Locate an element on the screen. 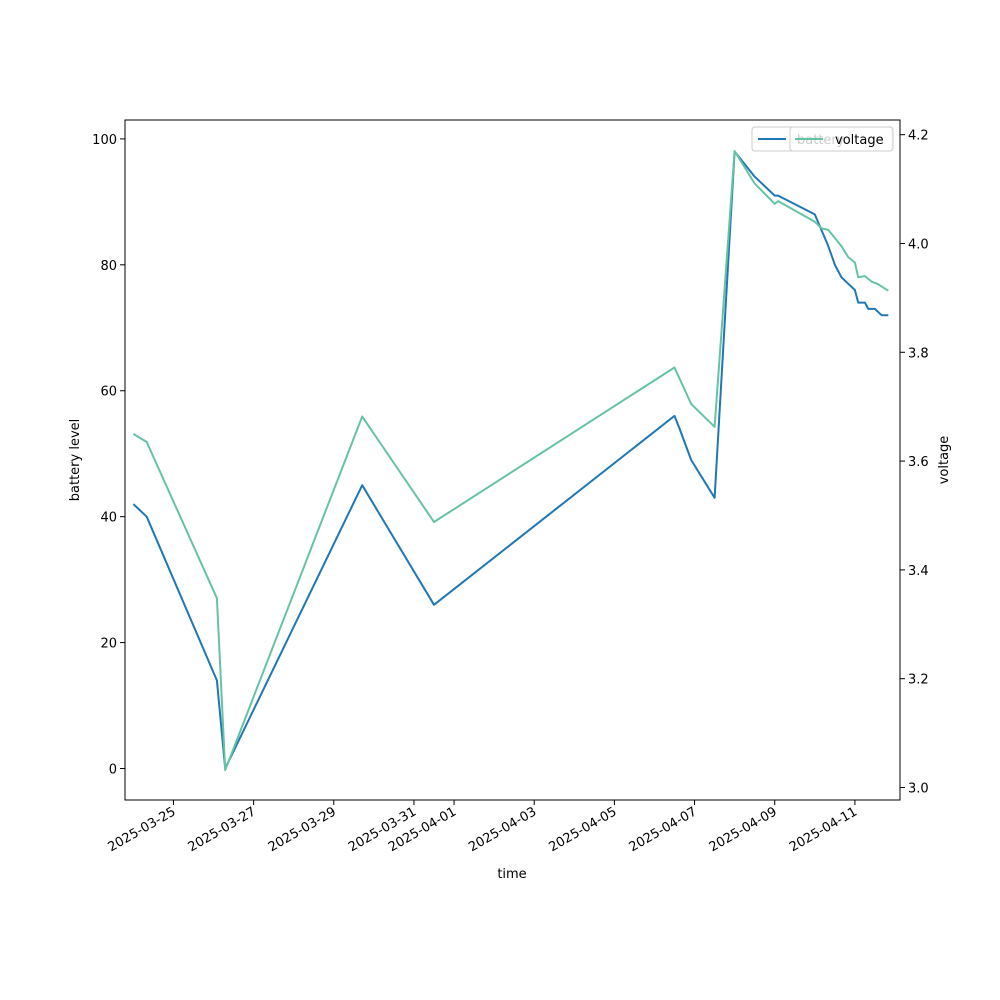  y-left-tick-label: 80 is located at coordinates (108, 266).